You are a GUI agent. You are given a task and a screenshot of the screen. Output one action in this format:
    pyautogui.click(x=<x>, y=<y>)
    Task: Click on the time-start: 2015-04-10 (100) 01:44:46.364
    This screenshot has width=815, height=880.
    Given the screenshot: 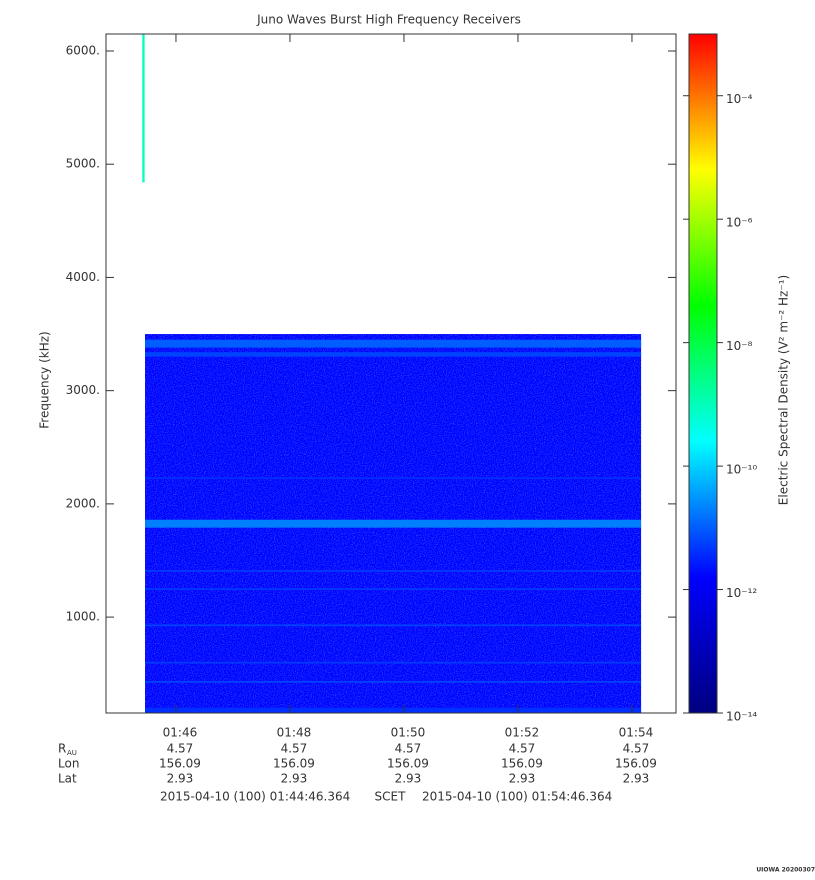 What is the action you would take?
    pyautogui.click(x=255, y=797)
    